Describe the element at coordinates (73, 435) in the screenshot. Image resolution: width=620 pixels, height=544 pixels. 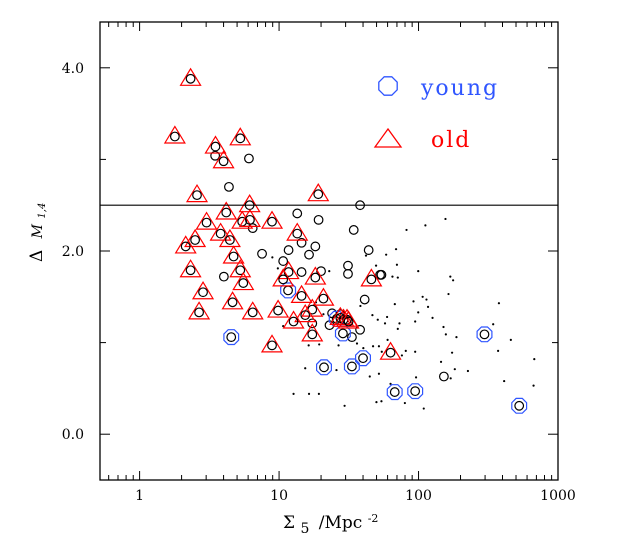
I see `y-tick-label: 0.0` at that location.